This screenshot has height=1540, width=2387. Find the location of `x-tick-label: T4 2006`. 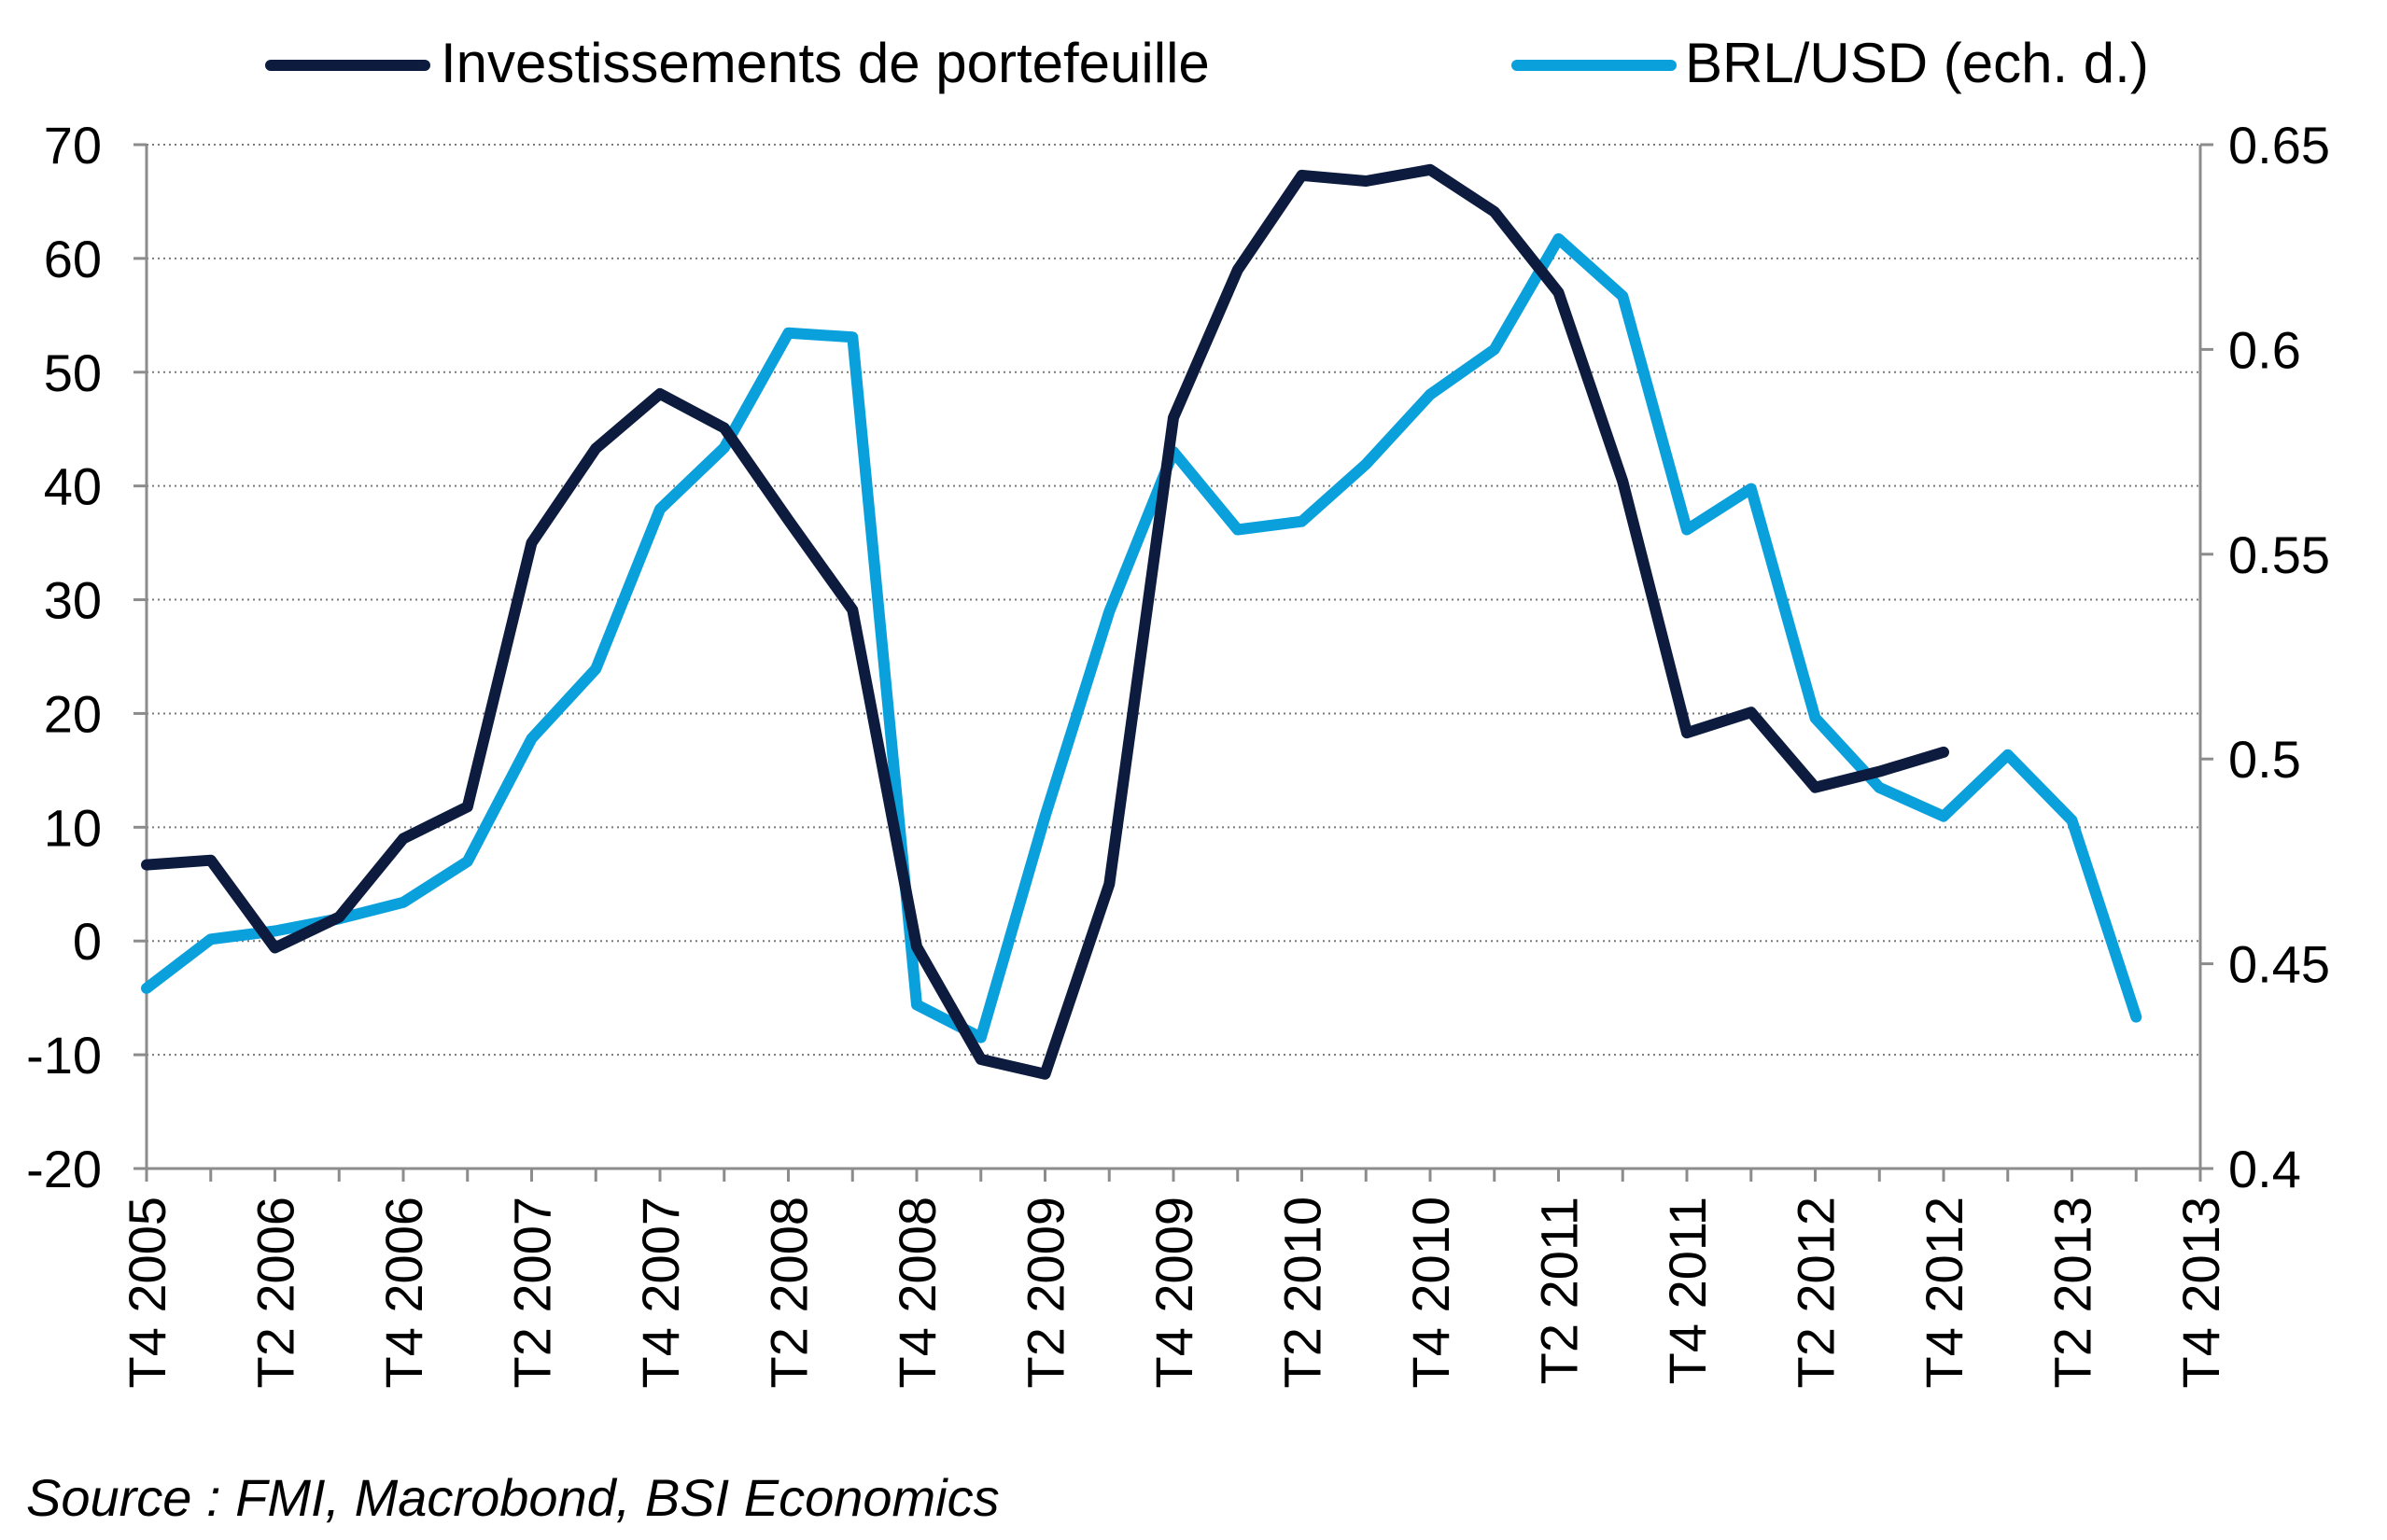

x-tick-label: T4 2006 is located at coordinates (403, 1293).